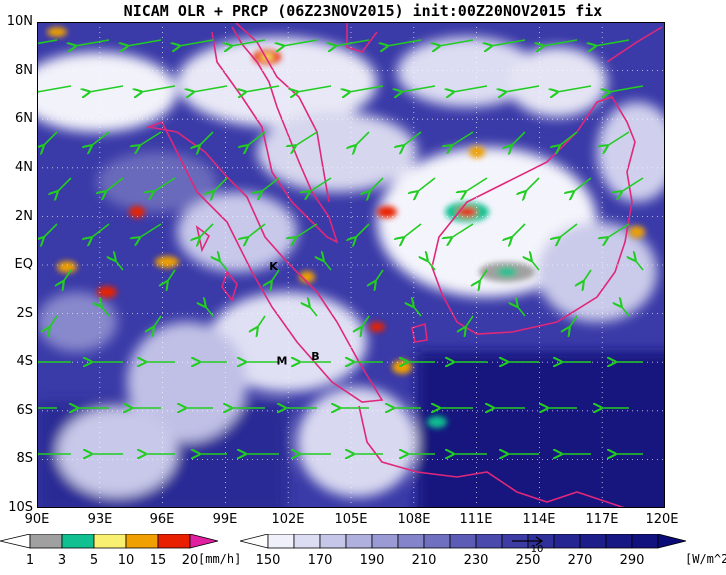 This screenshot has height=575, width=726. I want to click on station-marker: K, so click(273, 266).